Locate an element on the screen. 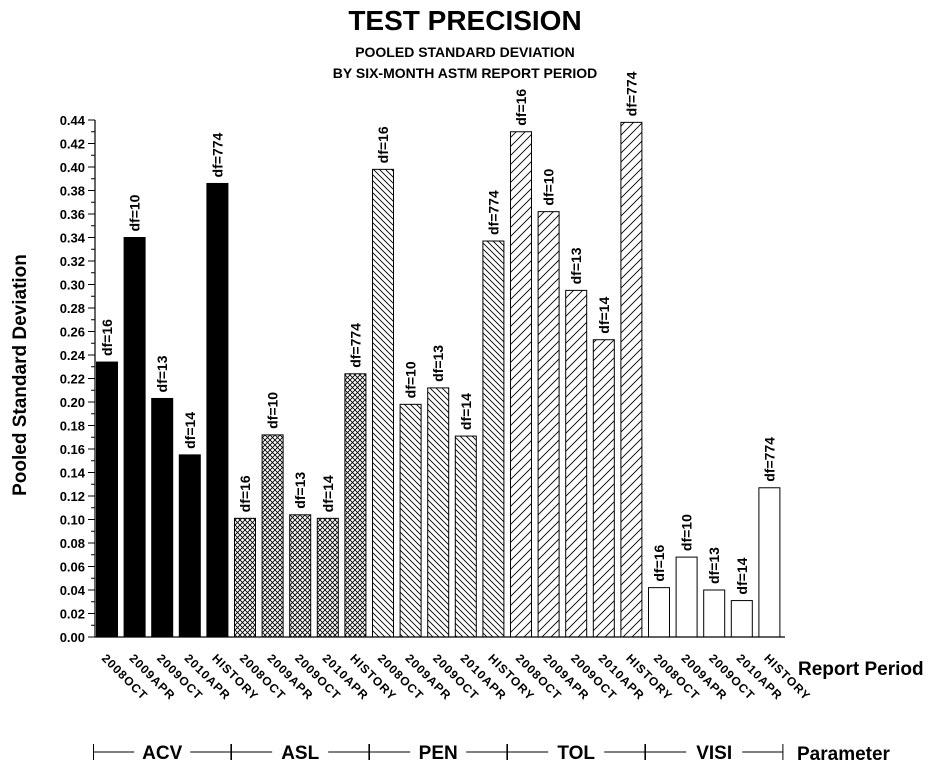  y-tick-label: 0.36 is located at coordinates (72, 214).